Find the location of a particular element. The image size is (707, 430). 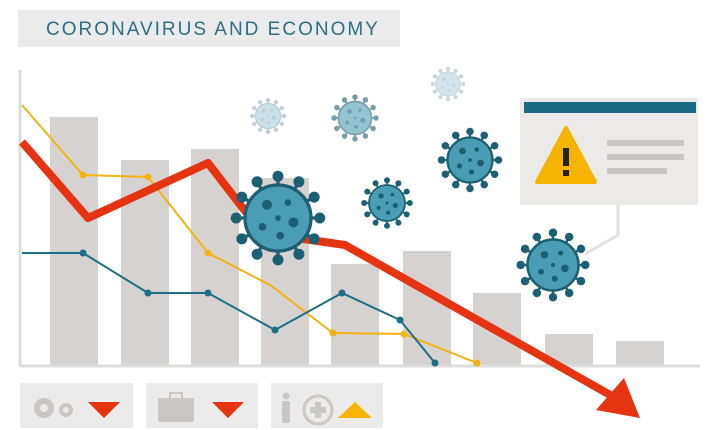

warning-mark is located at coordinates (566, 157).